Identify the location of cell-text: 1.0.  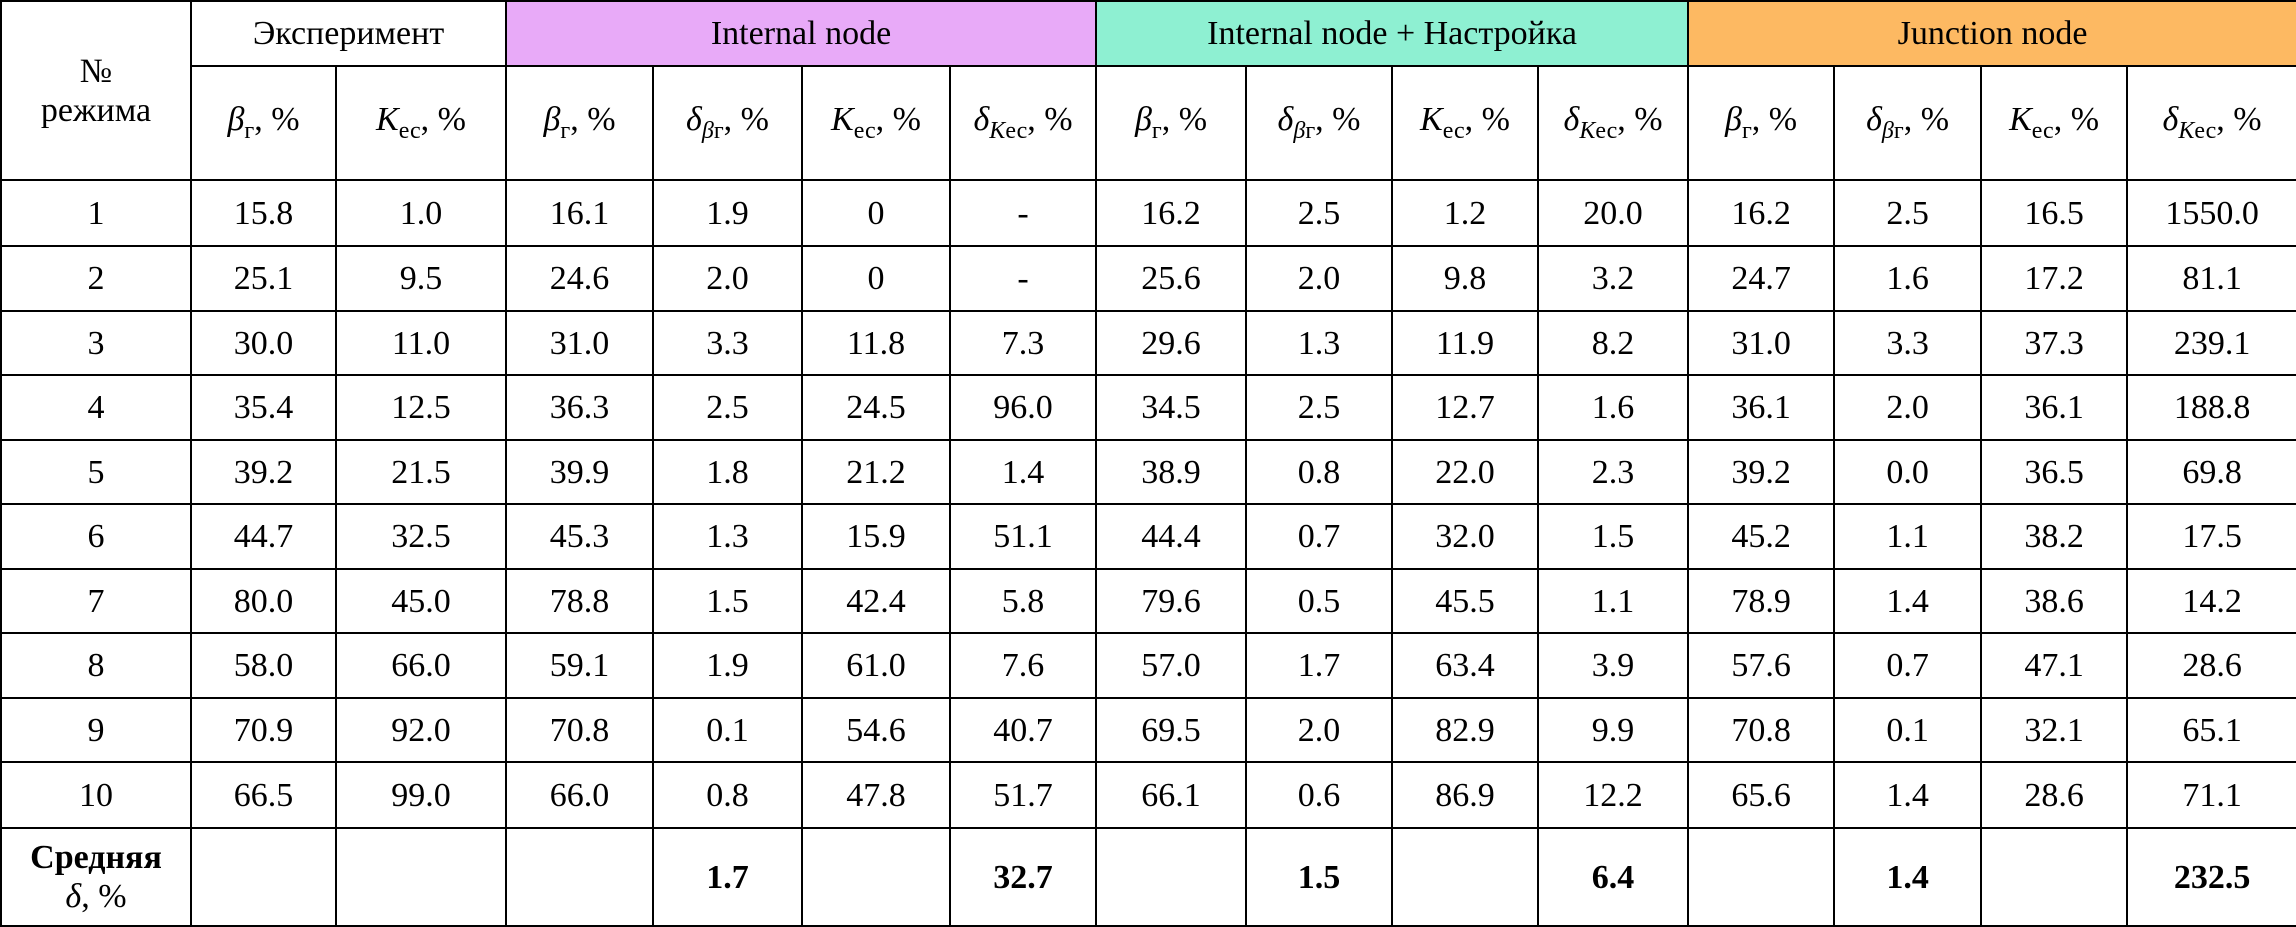
(421, 213).